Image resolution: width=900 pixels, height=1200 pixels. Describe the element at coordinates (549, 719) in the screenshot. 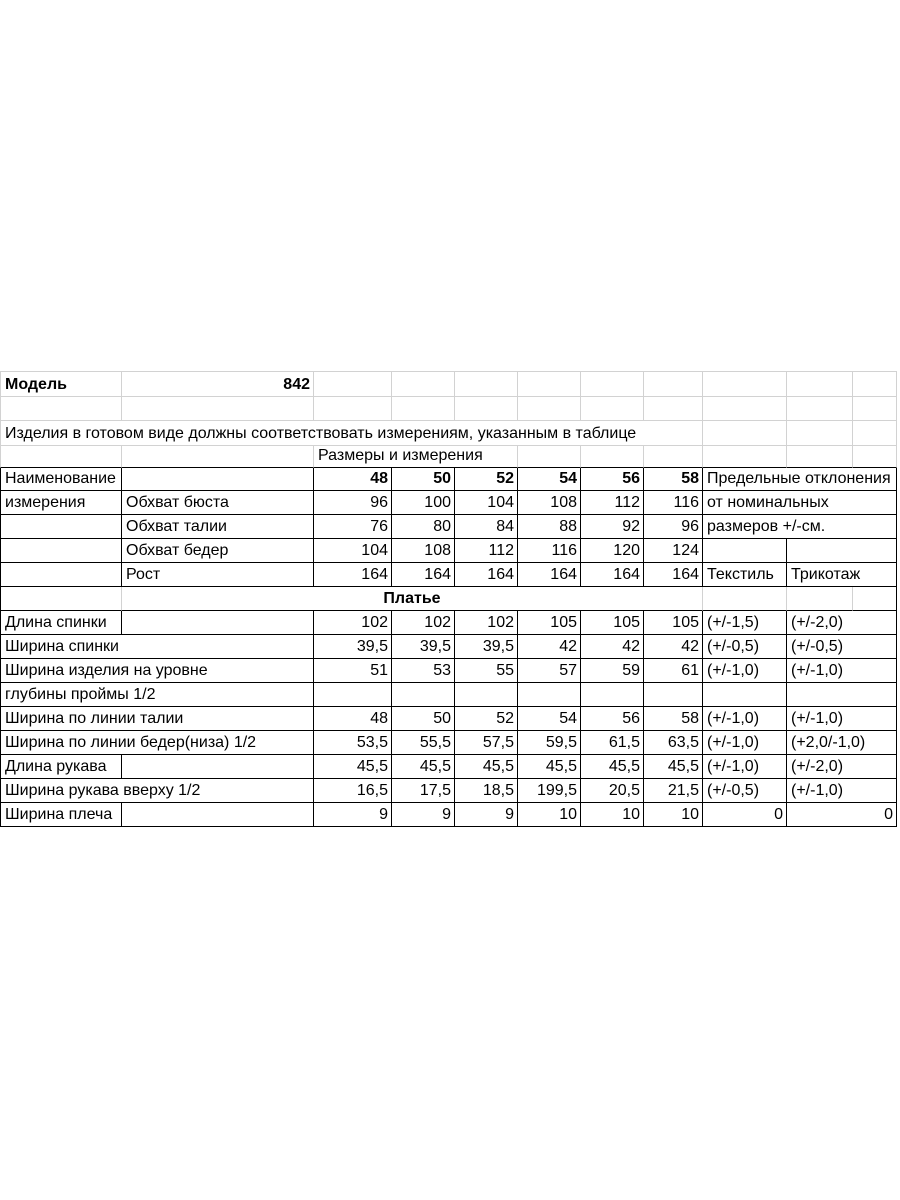

I see `value-cell: 54` at that location.